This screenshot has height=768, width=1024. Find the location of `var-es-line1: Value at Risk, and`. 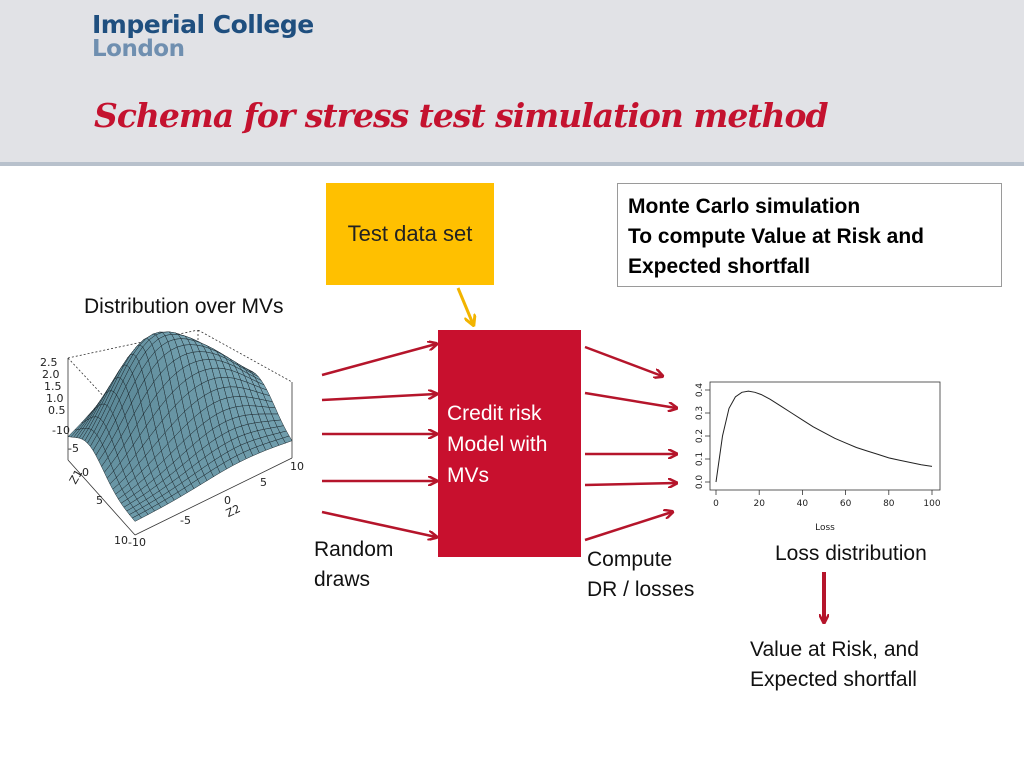

var-es-line1: Value at Risk, and is located at coordinates (834, 649).